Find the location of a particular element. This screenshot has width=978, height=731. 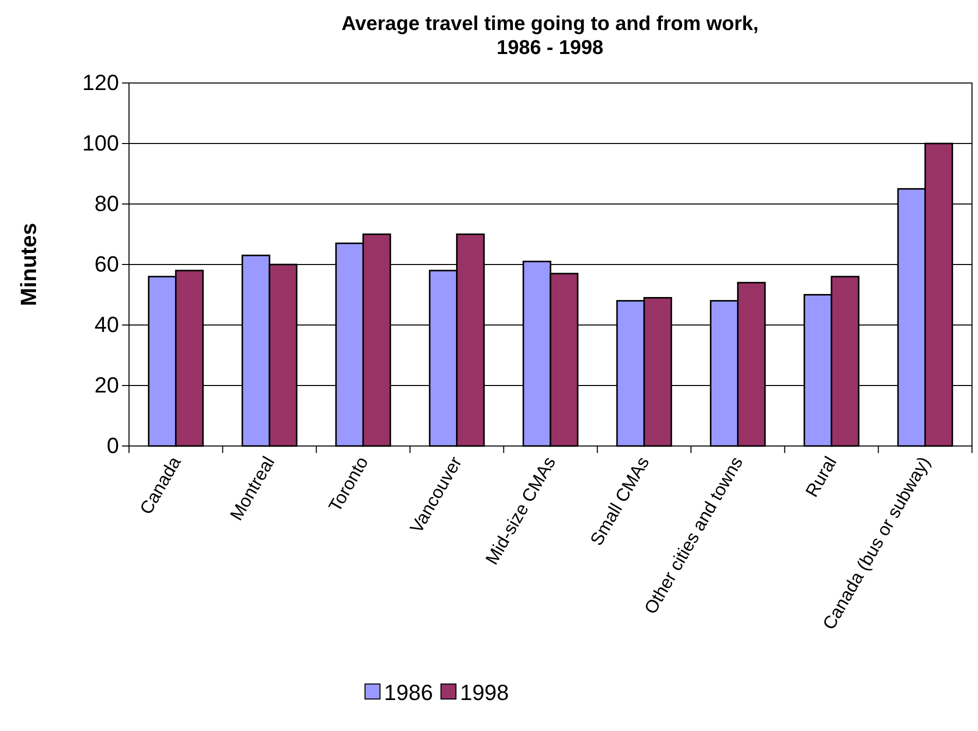

y-tick-label: 0 is located at coordinates (112, 445).